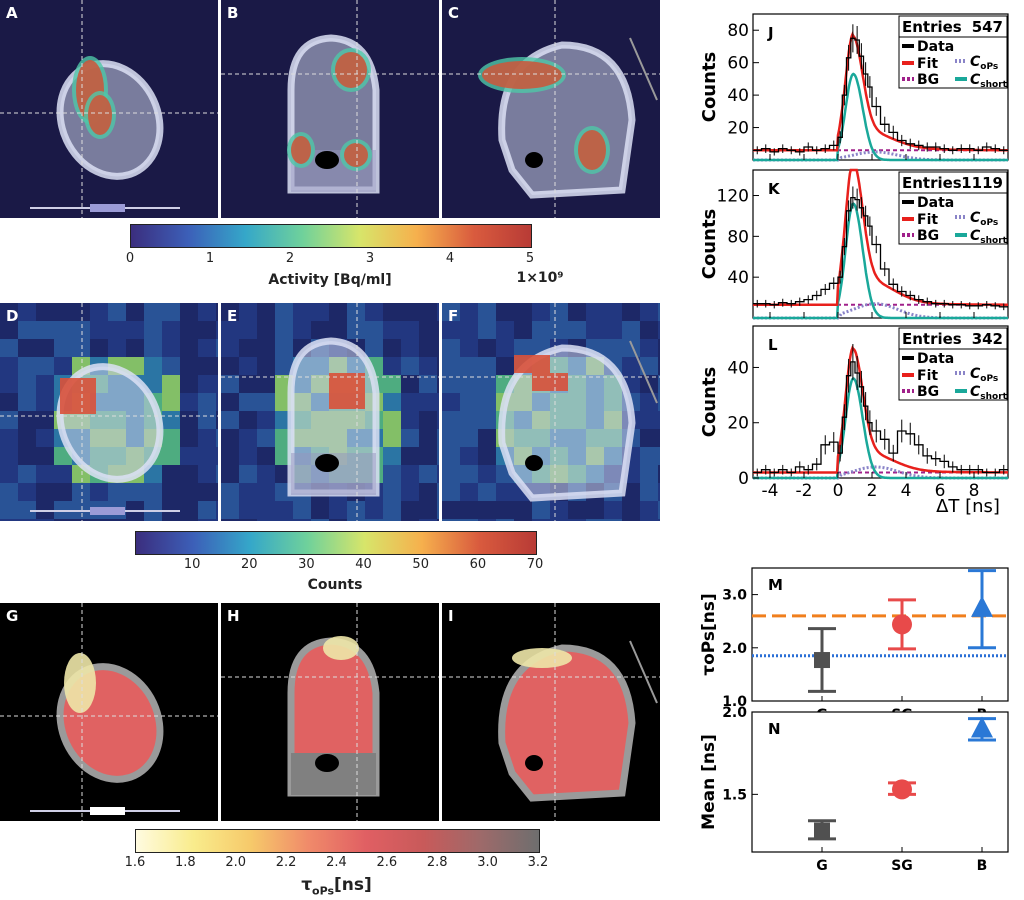 This screenshot has width=1024, height=900. I want to click on legend-short-label: Cshort, so click(989, 237).